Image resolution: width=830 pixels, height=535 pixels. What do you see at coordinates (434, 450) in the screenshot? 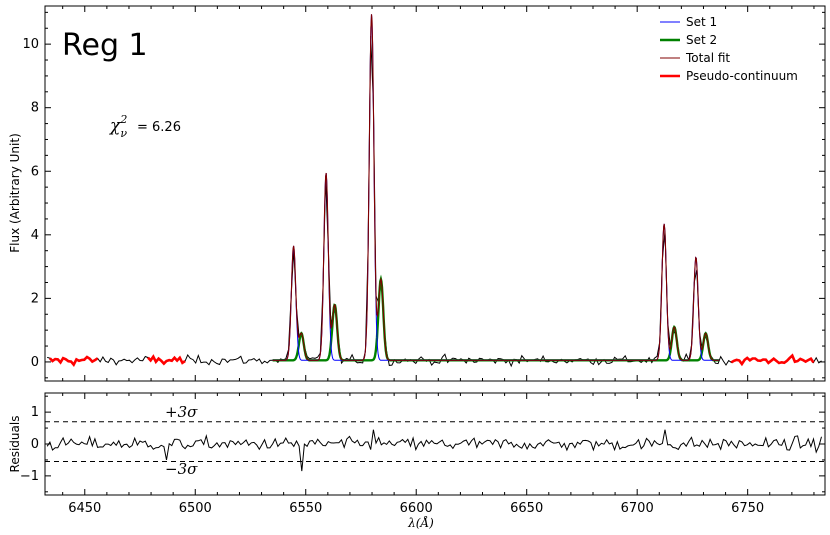
I see `residuals-line` at bounding box center [434, 450].